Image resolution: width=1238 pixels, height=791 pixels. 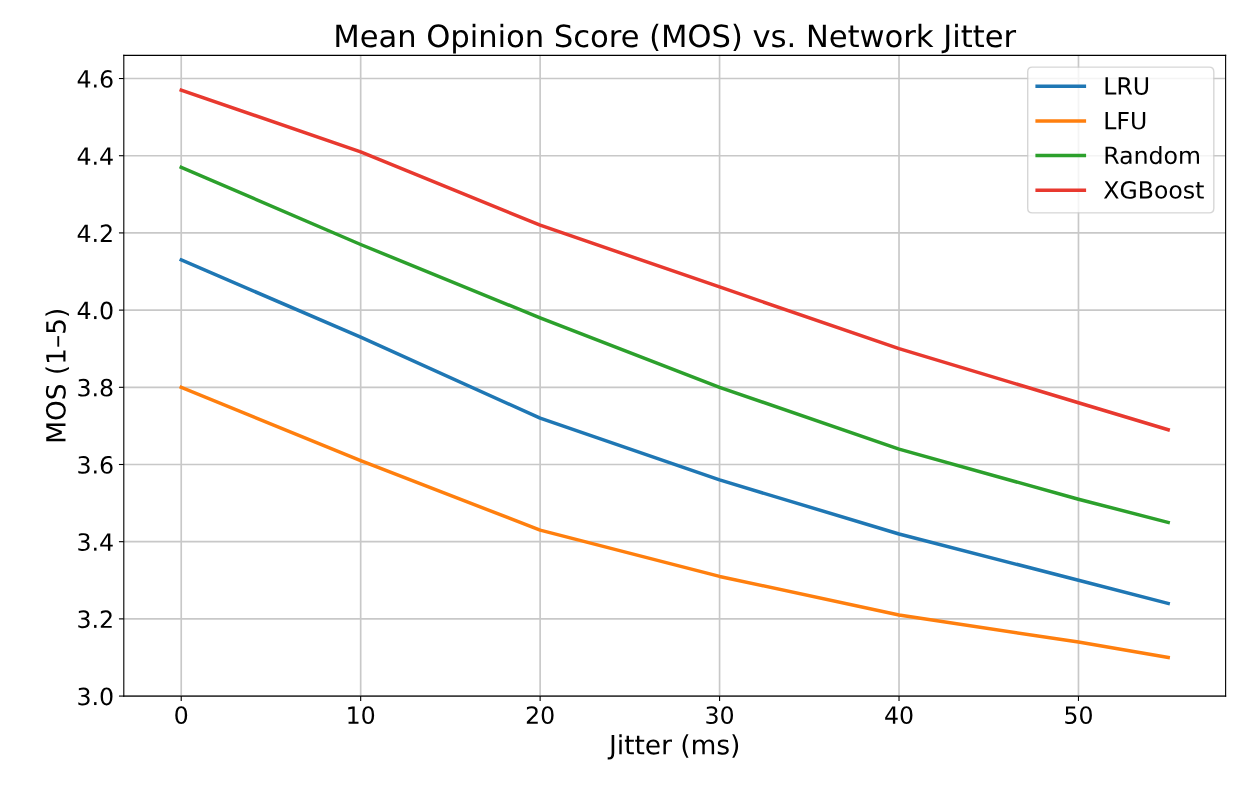 I want to click on y-tick-label: 3.4, so click(x=95, y=542).